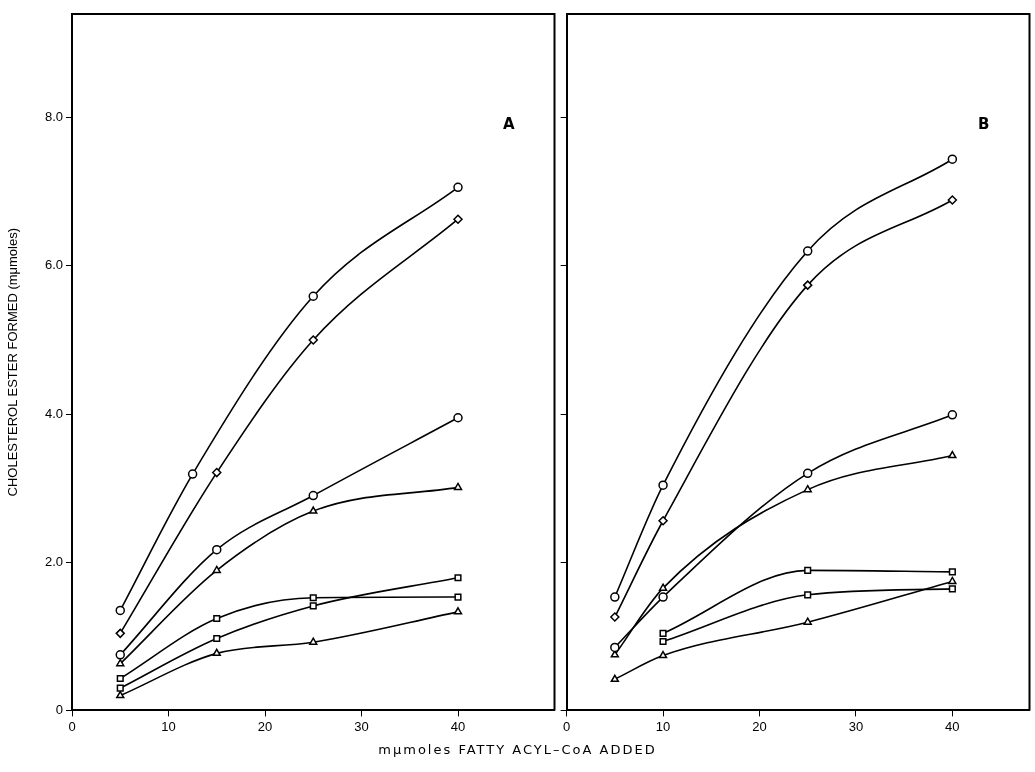 The height and width of the screenshot is (772, 1035). Describe the element at coordinates (53, 413) in the screenshot. I see `y-tick-label: 4.0` at that location.